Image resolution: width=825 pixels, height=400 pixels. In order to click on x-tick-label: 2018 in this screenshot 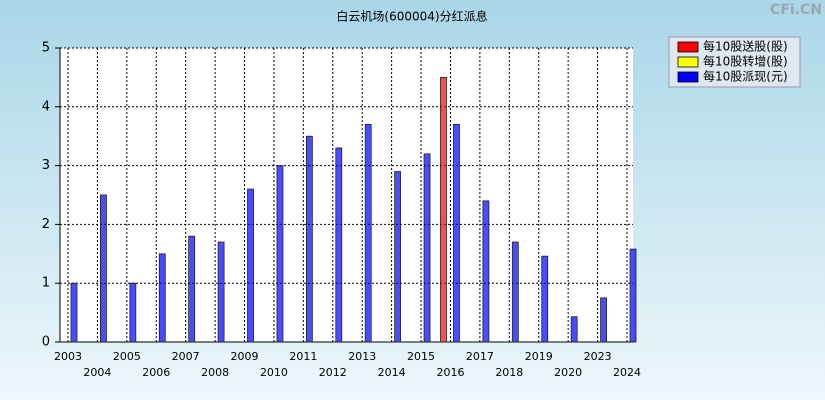, I will do `click(509, 372)`.